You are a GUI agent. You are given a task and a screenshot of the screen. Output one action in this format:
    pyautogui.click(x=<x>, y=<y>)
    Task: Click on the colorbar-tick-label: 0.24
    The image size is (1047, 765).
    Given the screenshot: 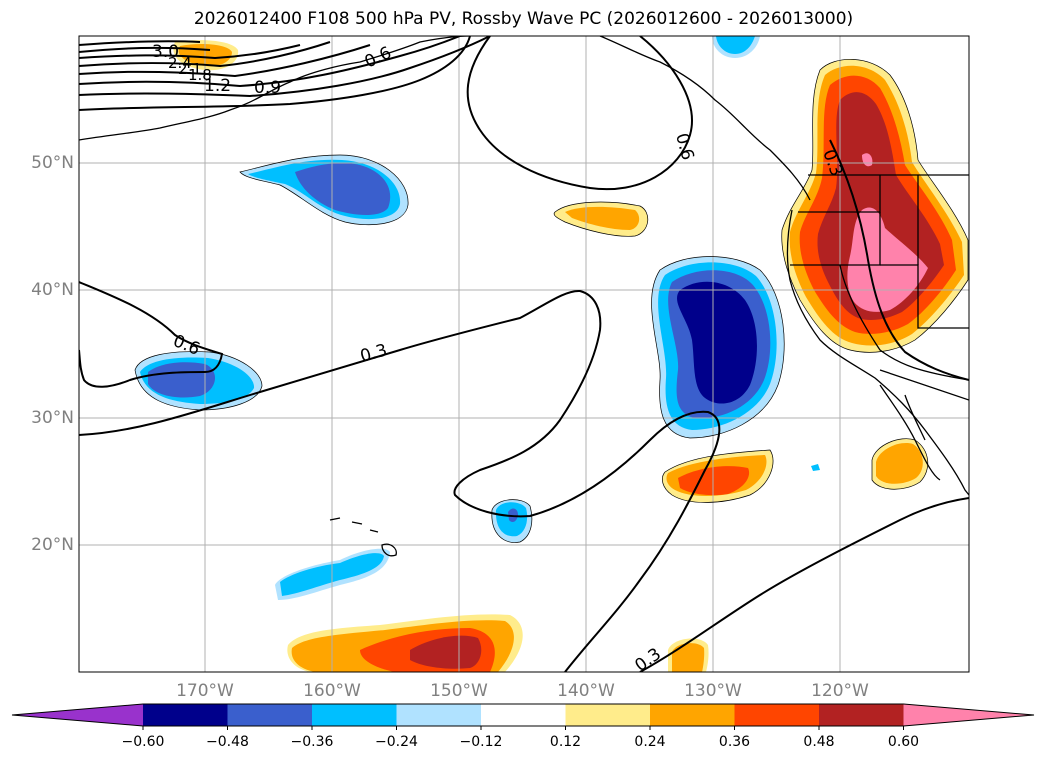 What is the action you would take?
    pyautogui.click(x=650, y=742)
    